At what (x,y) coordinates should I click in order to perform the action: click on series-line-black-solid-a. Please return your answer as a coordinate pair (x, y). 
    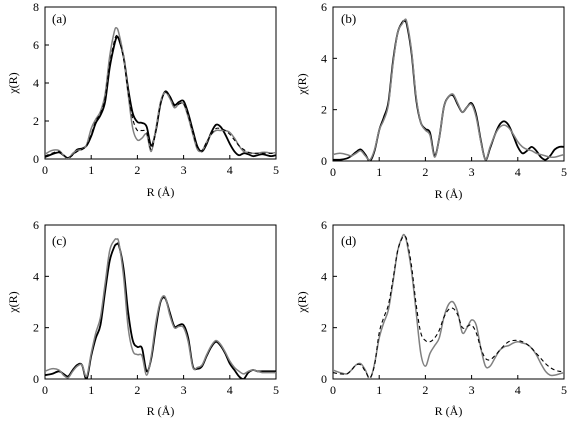
    Looking at the image, I should click on (160, 97).